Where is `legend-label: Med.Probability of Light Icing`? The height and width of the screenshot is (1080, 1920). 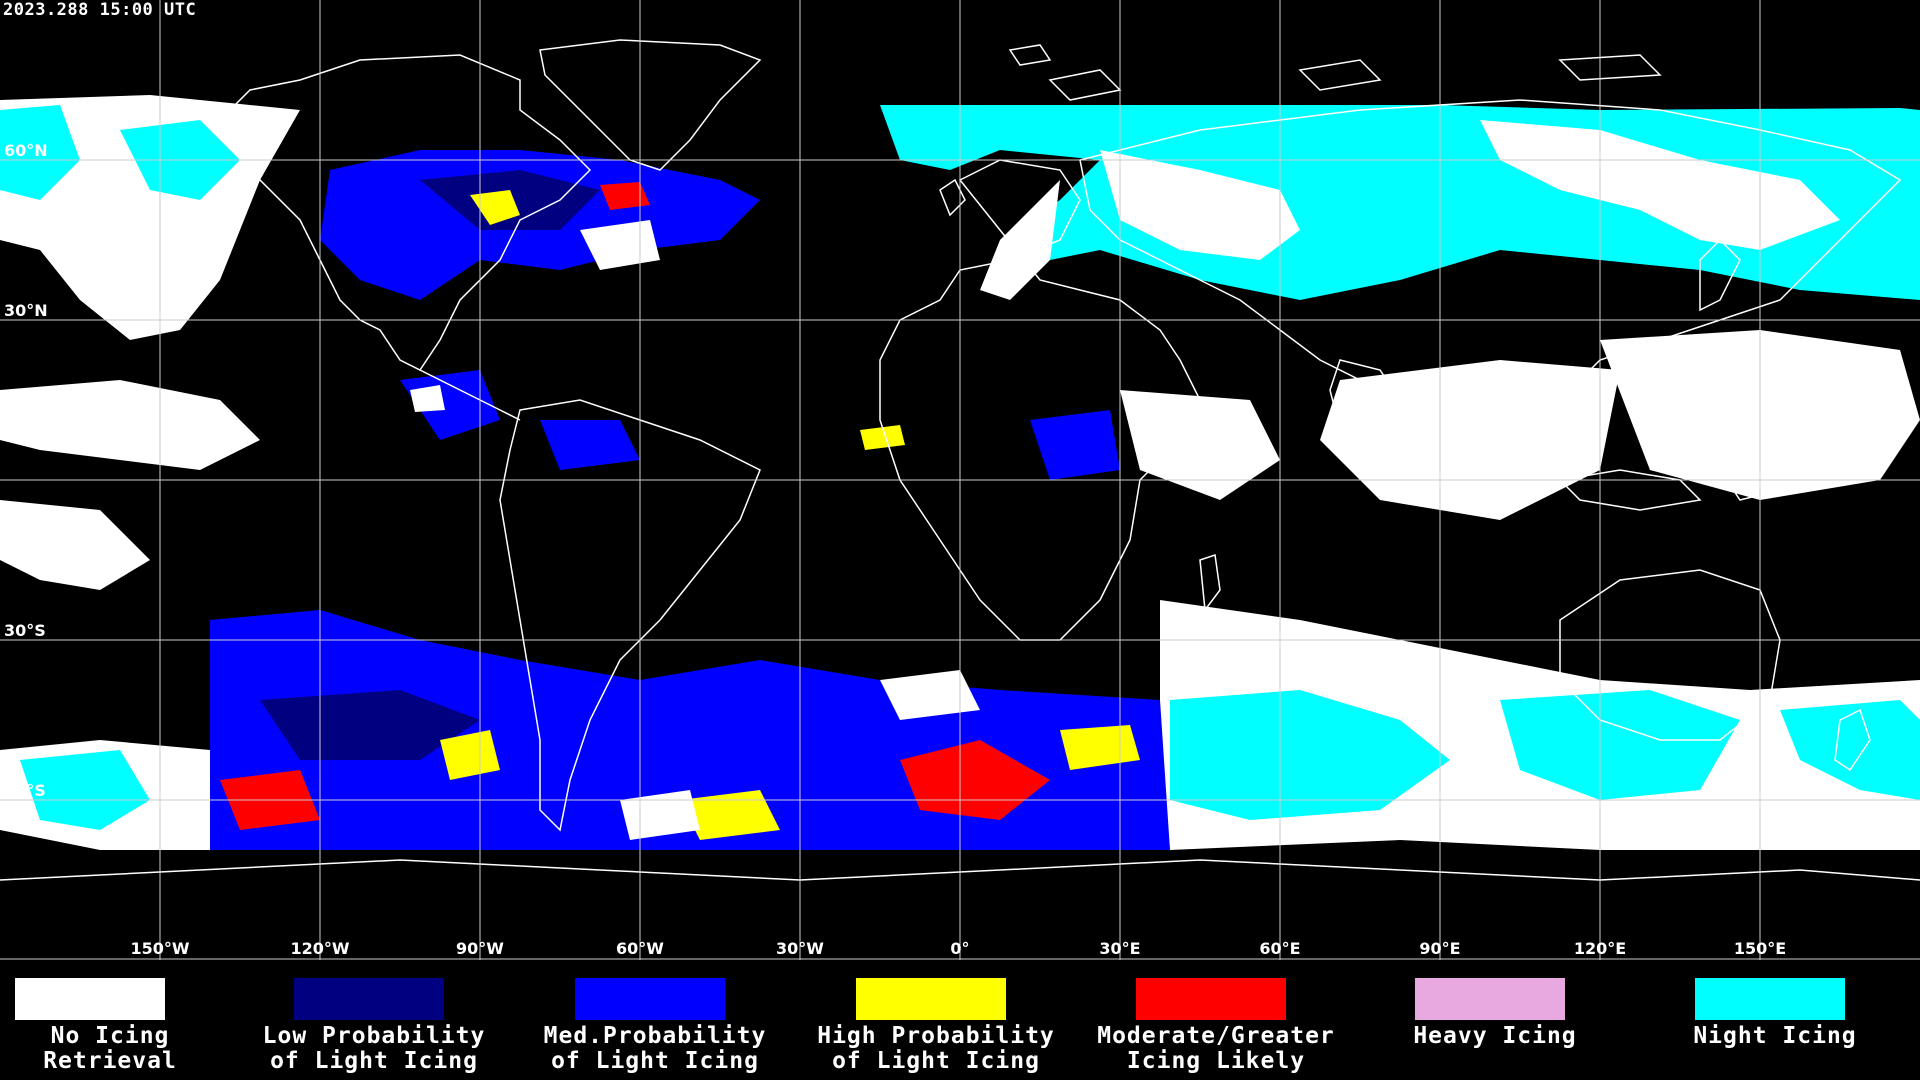 legend-label: Med.Probability of Light Icing is located at coordinates (655, 1048).